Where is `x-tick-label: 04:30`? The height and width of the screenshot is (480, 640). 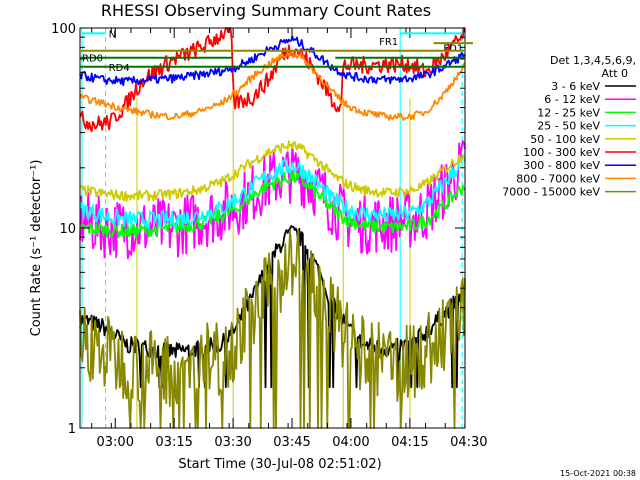
x-tick-label: 04:30 is located at coordinates (468, 442).